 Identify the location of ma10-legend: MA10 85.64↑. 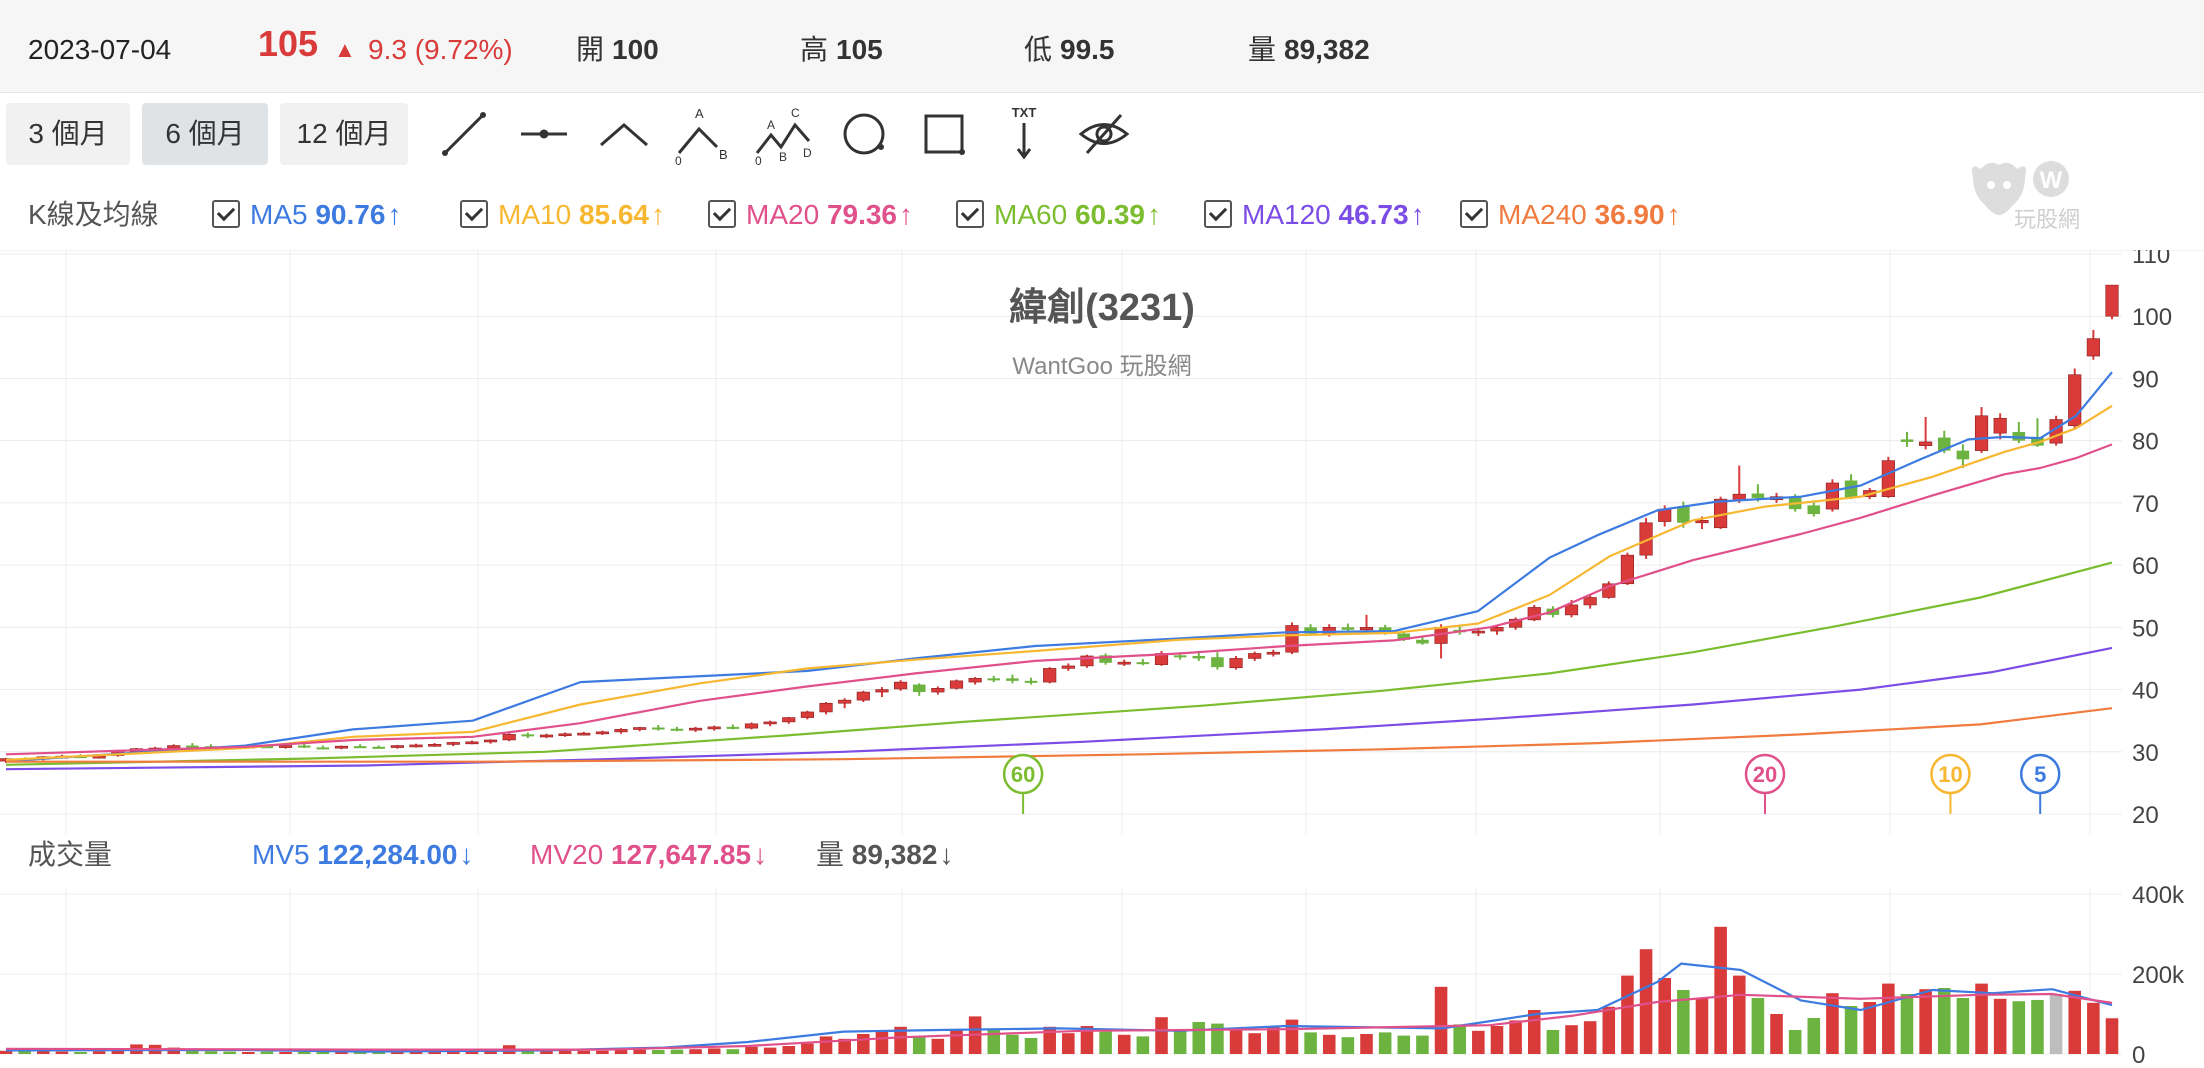
(562, 215).